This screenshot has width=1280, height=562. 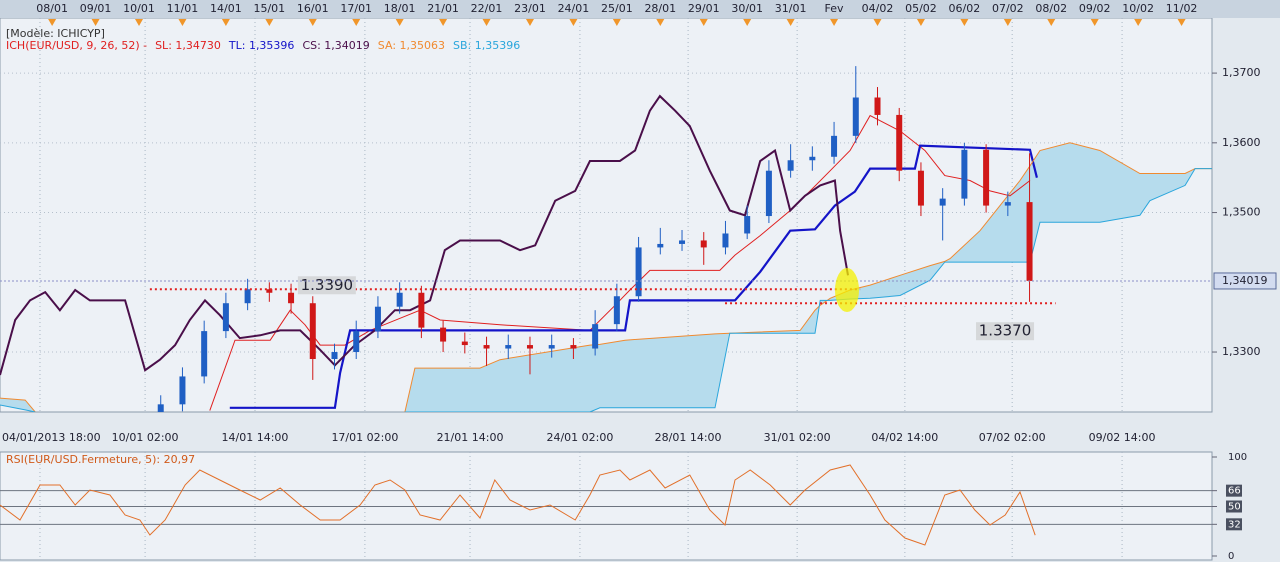 I want to click on rsi-tick-label: 66, so click(x=1234, y=491).